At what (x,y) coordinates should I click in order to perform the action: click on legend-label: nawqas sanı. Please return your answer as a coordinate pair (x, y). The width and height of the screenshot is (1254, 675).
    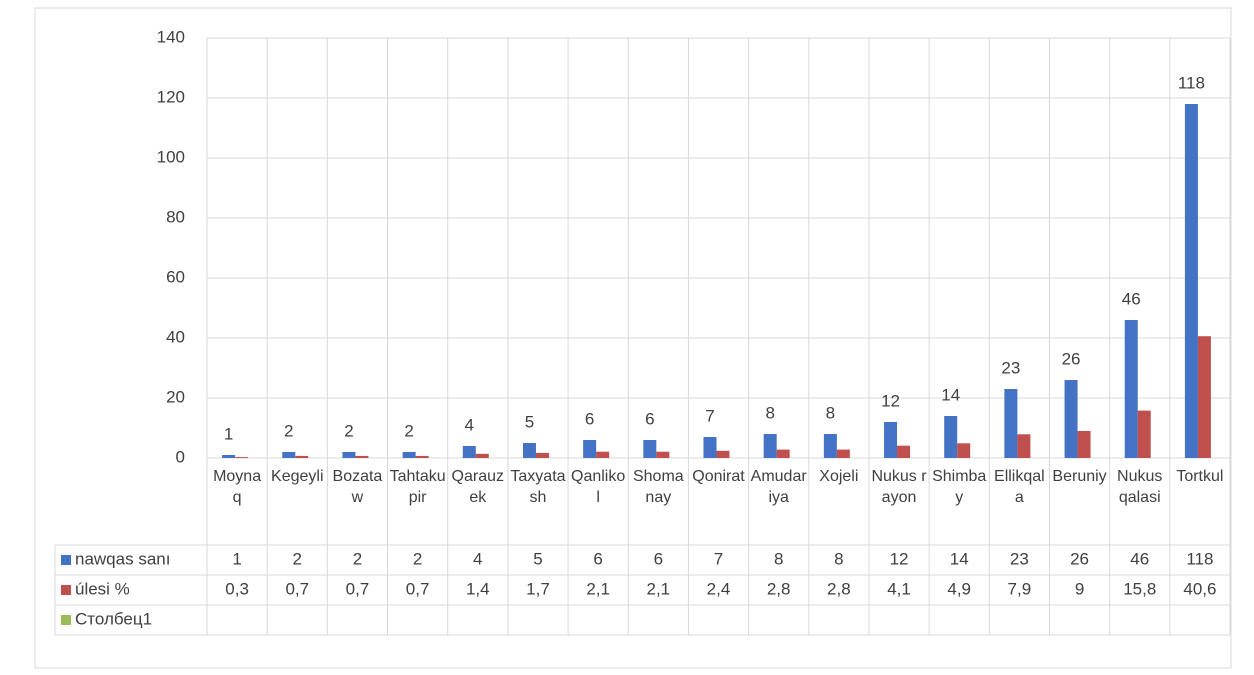
    Looking at the image, I should click on (122, 558).